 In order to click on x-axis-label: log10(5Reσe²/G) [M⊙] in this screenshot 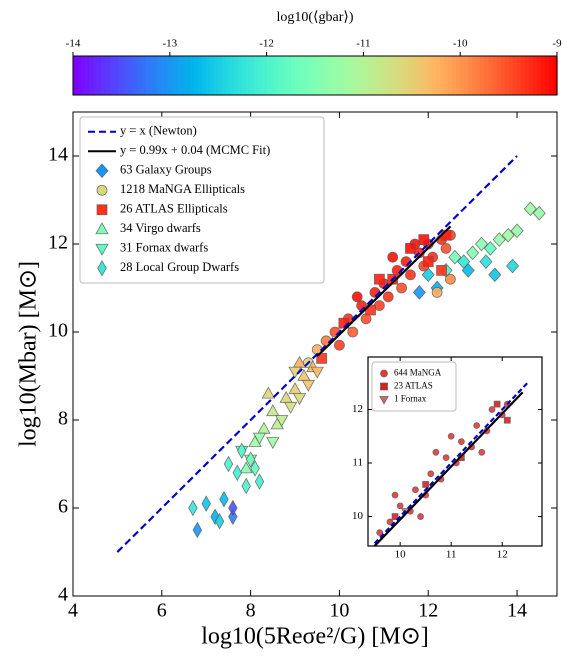, I will do `click(315, 637)`.